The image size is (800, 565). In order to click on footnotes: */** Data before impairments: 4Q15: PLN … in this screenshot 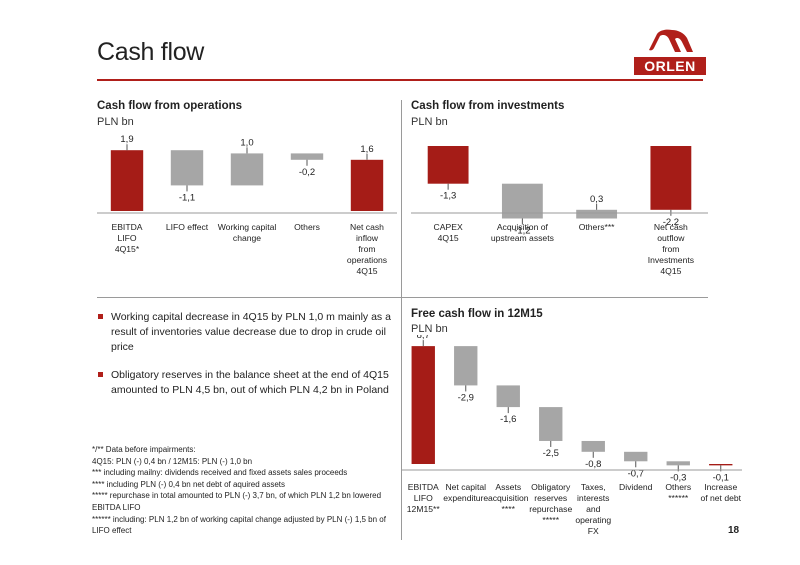, I will do `click(245, 490)`.